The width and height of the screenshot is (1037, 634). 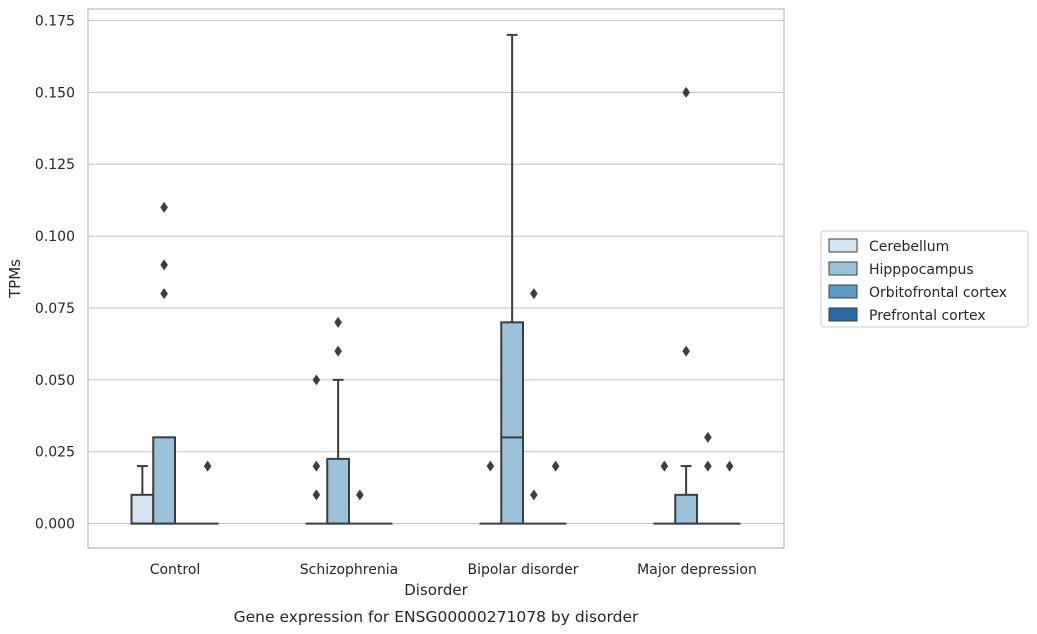 I want to click on y-tick-label: 0.150, so click(x=55, y=93).